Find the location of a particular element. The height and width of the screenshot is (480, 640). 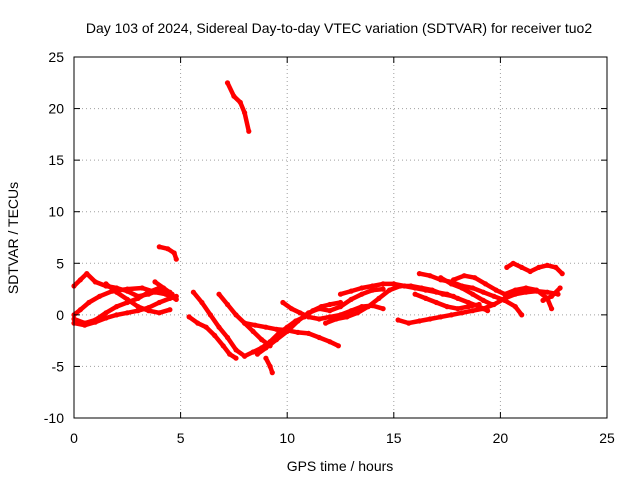

y-tick-label: 15 is located at coordinates (56, 160).